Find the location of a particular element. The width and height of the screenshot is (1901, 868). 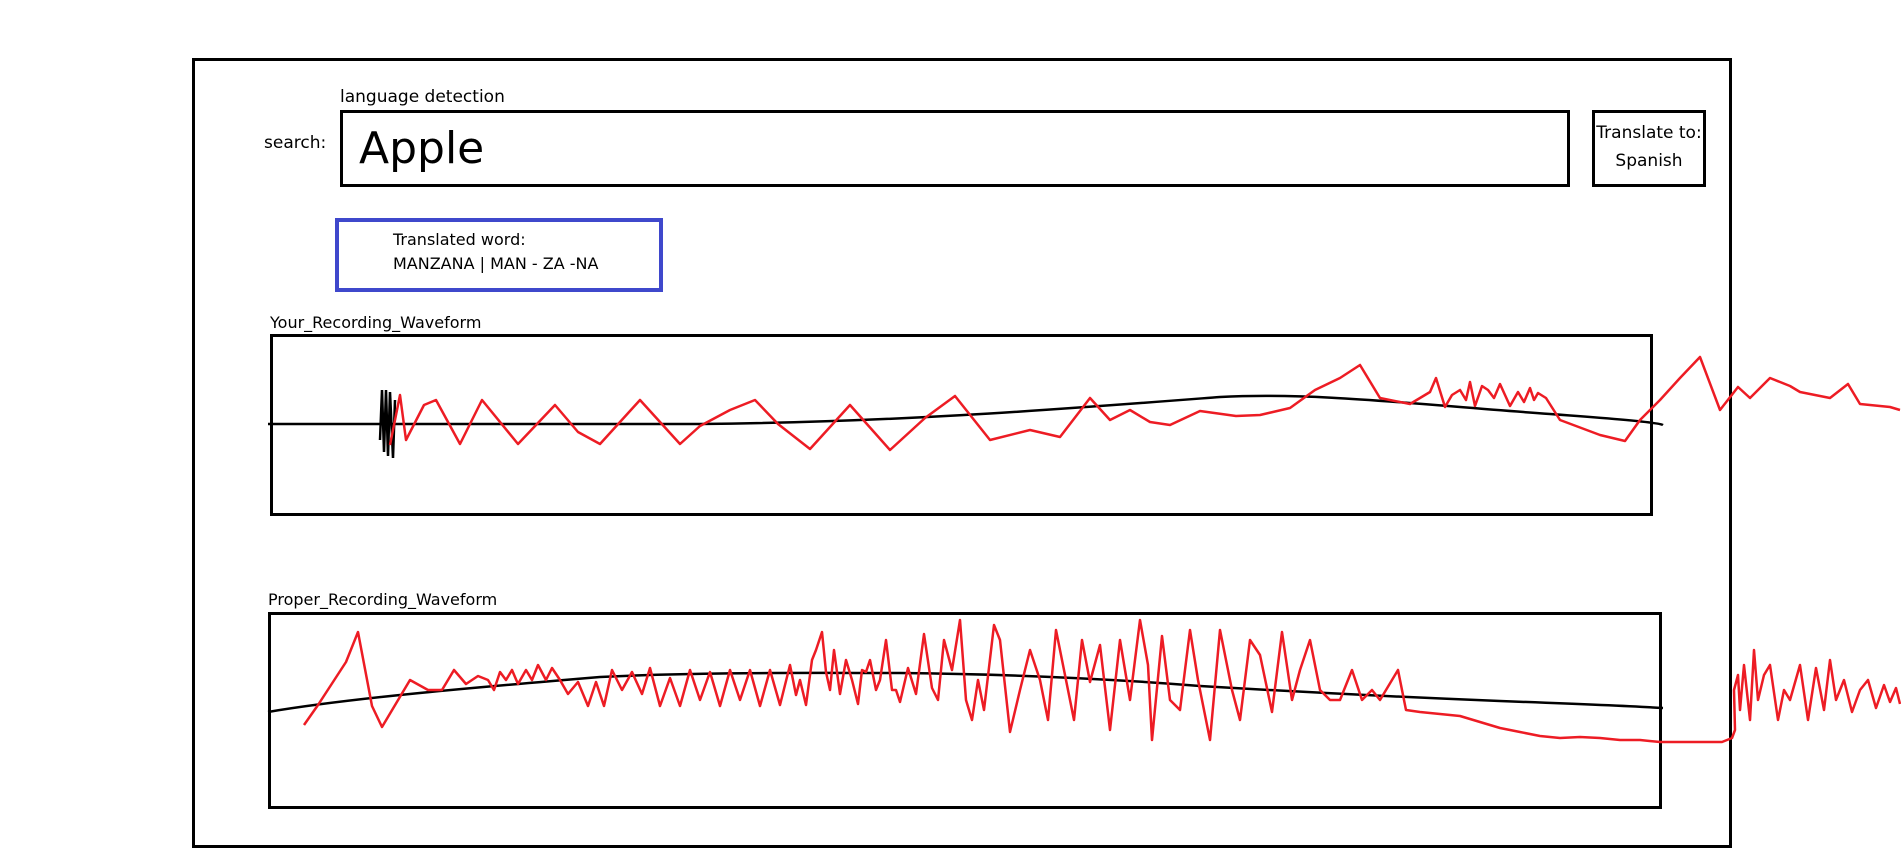

translate-to-selector: Translate to: Spanish is located at coordinates (1649, 148).